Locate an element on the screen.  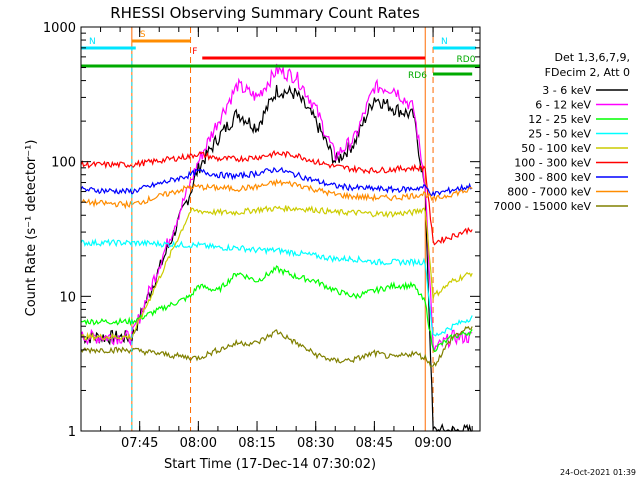
x-tick-label-5: 09:00 is located at coordinates (432, 443).